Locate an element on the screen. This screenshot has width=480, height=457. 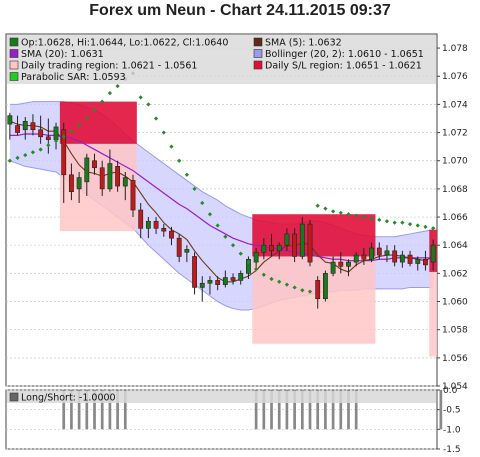
y-tick-label: 1.054 is located at coordinates (455, 387).